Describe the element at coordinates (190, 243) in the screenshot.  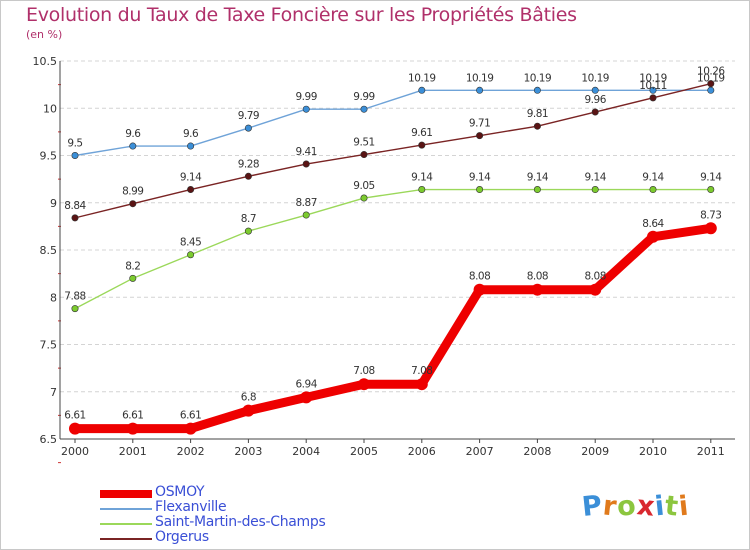
I see `data-label-saint-martin-des-champs: 8.45` at that location.